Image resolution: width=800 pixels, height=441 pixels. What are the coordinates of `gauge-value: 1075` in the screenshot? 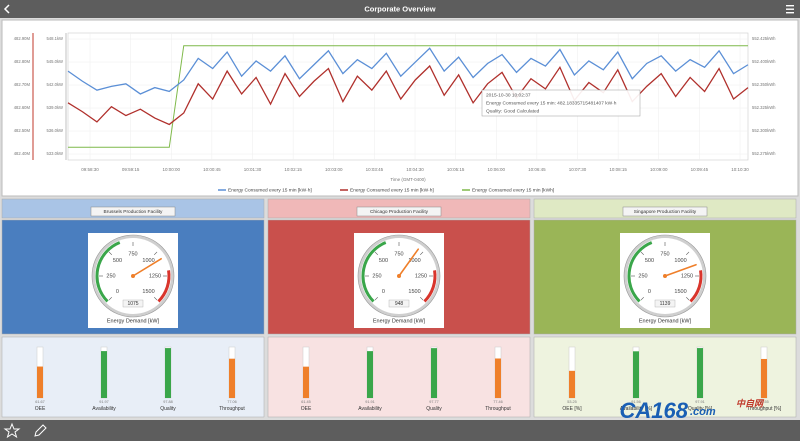 It's located at (132, 304).